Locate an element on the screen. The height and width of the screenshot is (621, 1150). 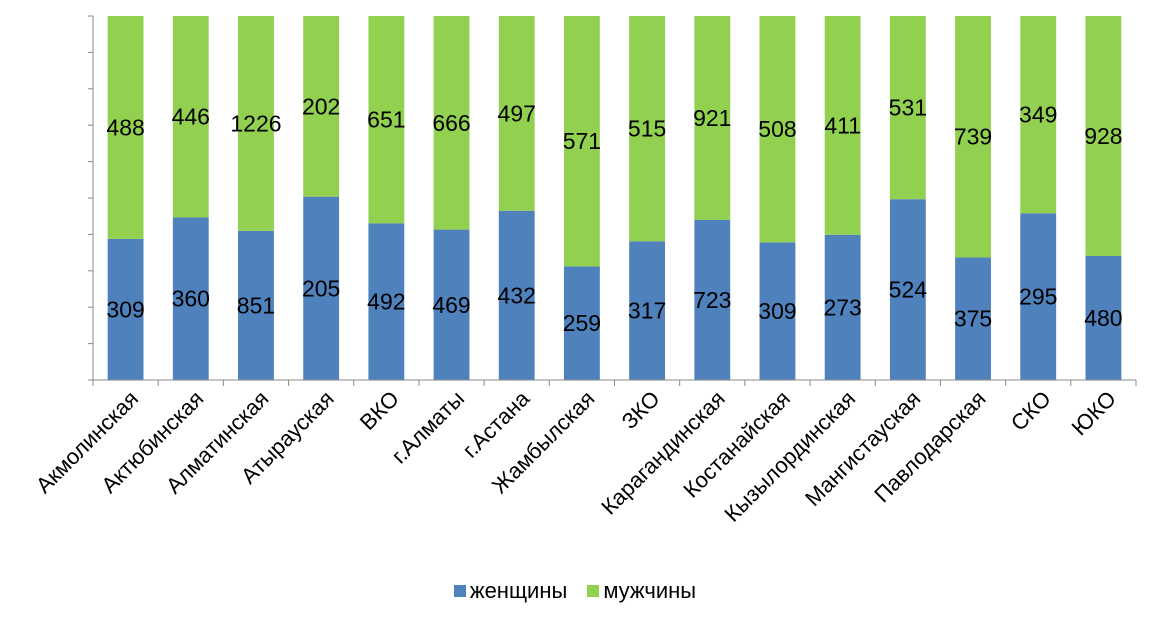
legend-item-women: женщины is located at coordinates (510, 591).